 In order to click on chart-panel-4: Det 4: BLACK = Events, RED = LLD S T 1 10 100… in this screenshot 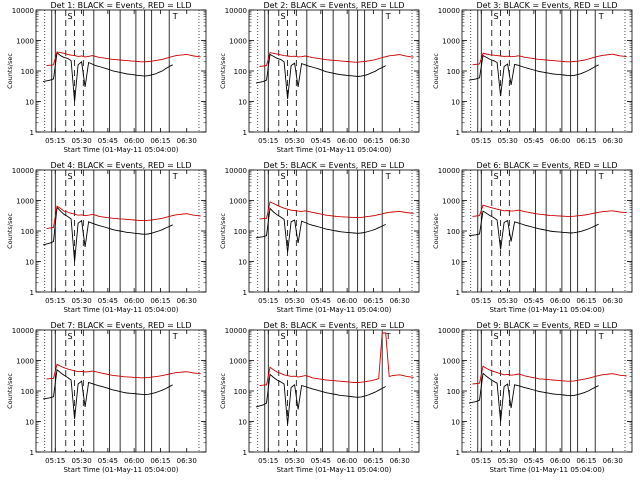, I will do `click(106, 237)`.